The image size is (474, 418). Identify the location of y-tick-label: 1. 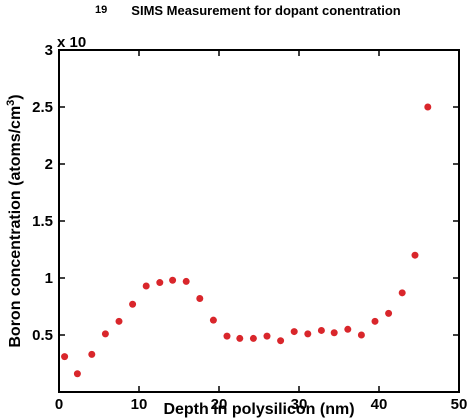
(49, 278).